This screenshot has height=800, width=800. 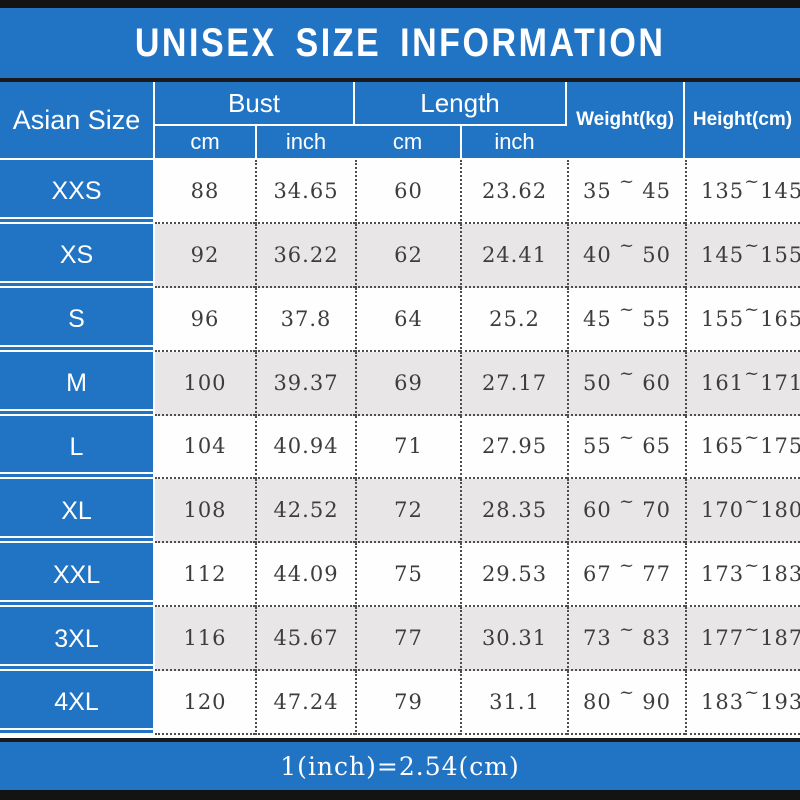 What do you see at coordinates (597, 190) in the screenshot?
I see `weight-min: 35` at bounding box center [597, 190].